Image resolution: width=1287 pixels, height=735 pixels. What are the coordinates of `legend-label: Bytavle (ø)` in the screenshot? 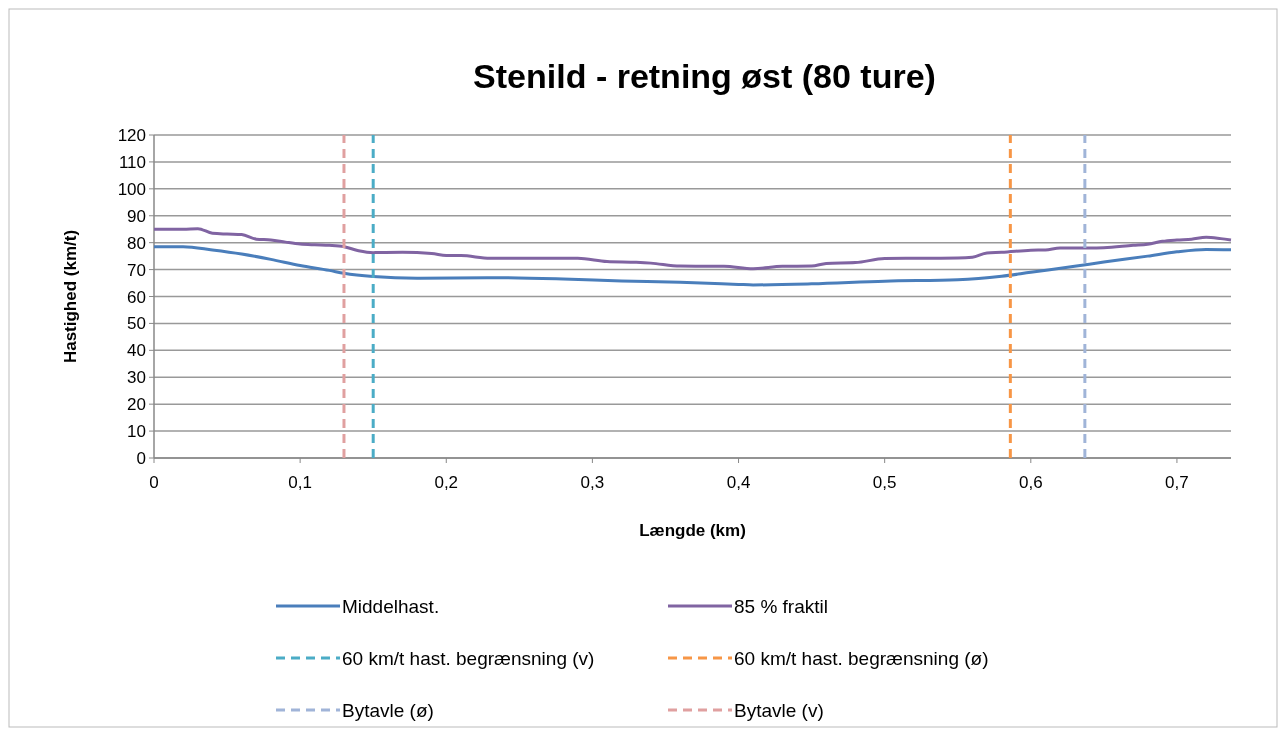 It's located at (388, 710).